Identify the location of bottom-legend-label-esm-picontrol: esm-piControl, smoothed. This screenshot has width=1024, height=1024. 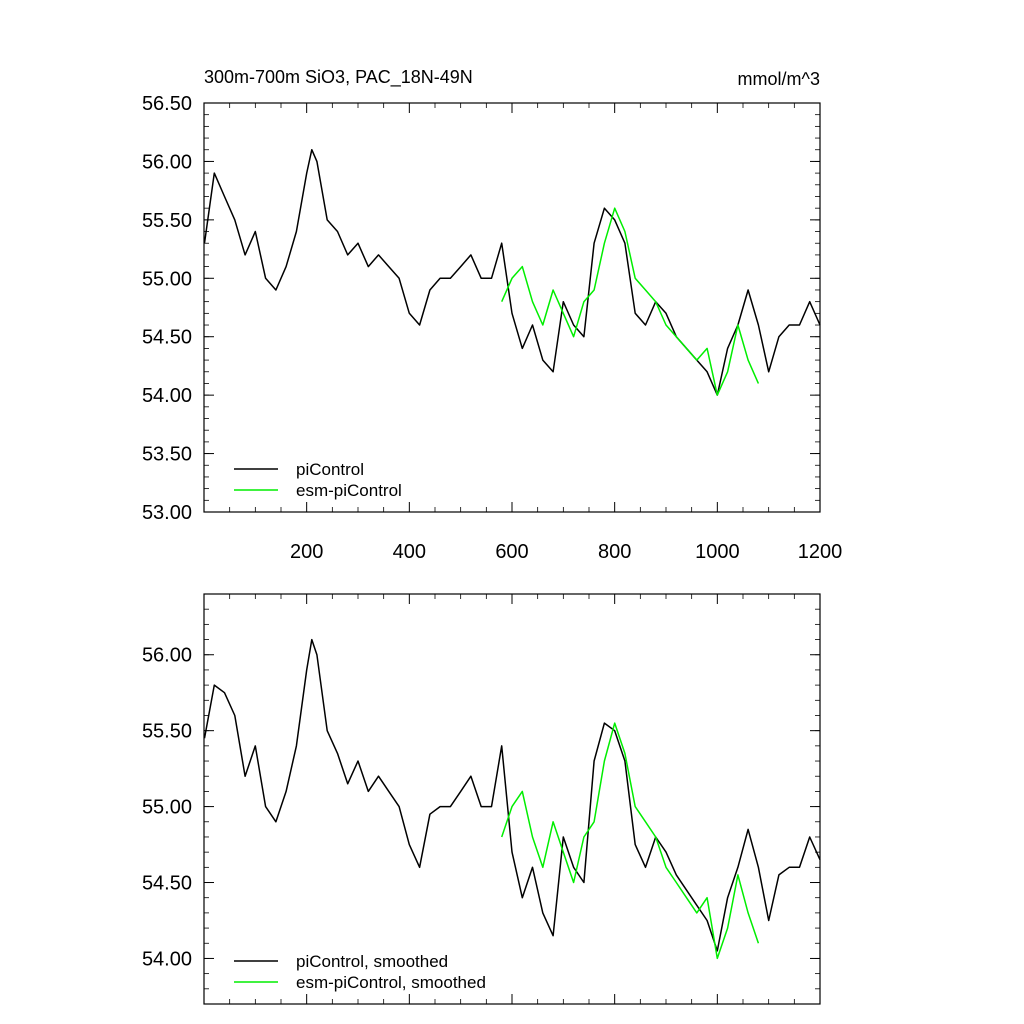
(391, 982).